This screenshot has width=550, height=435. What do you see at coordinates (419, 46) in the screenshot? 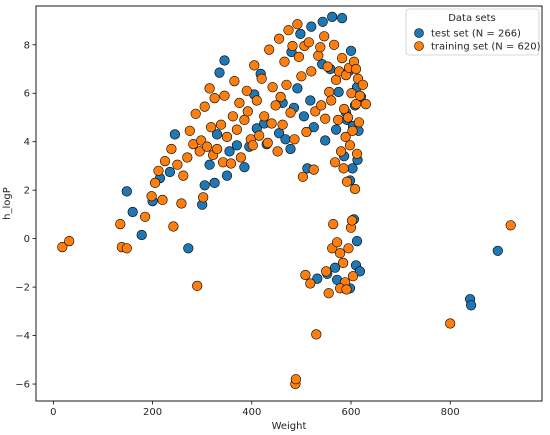
I see `legend-marker-training-set` at bounding box center [419, 46].